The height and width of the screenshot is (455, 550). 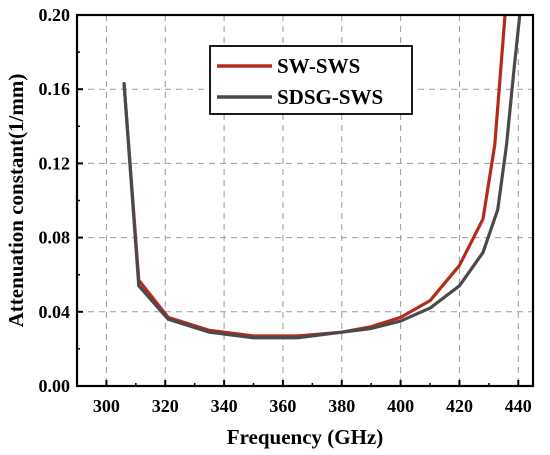 I want to click on legend: SW-SWS SDSG-SWS, so click(x=311, y=80).